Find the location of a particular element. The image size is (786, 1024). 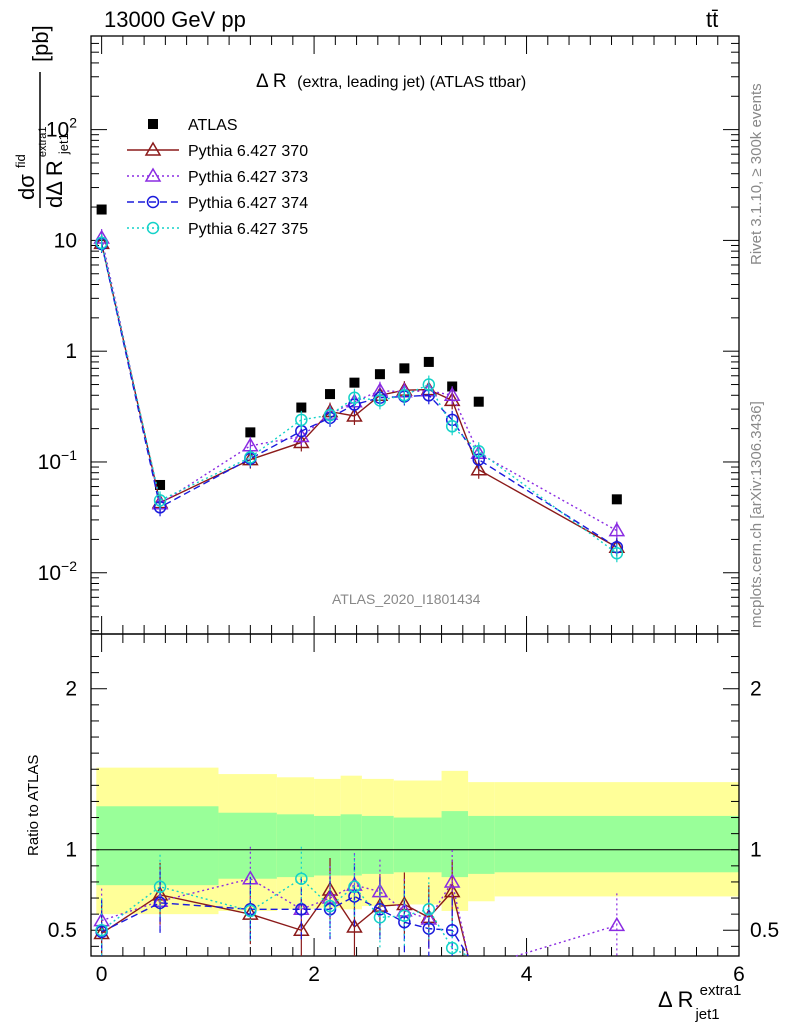

top-y-tick-label: 10² is located at coordinates (61, 128).